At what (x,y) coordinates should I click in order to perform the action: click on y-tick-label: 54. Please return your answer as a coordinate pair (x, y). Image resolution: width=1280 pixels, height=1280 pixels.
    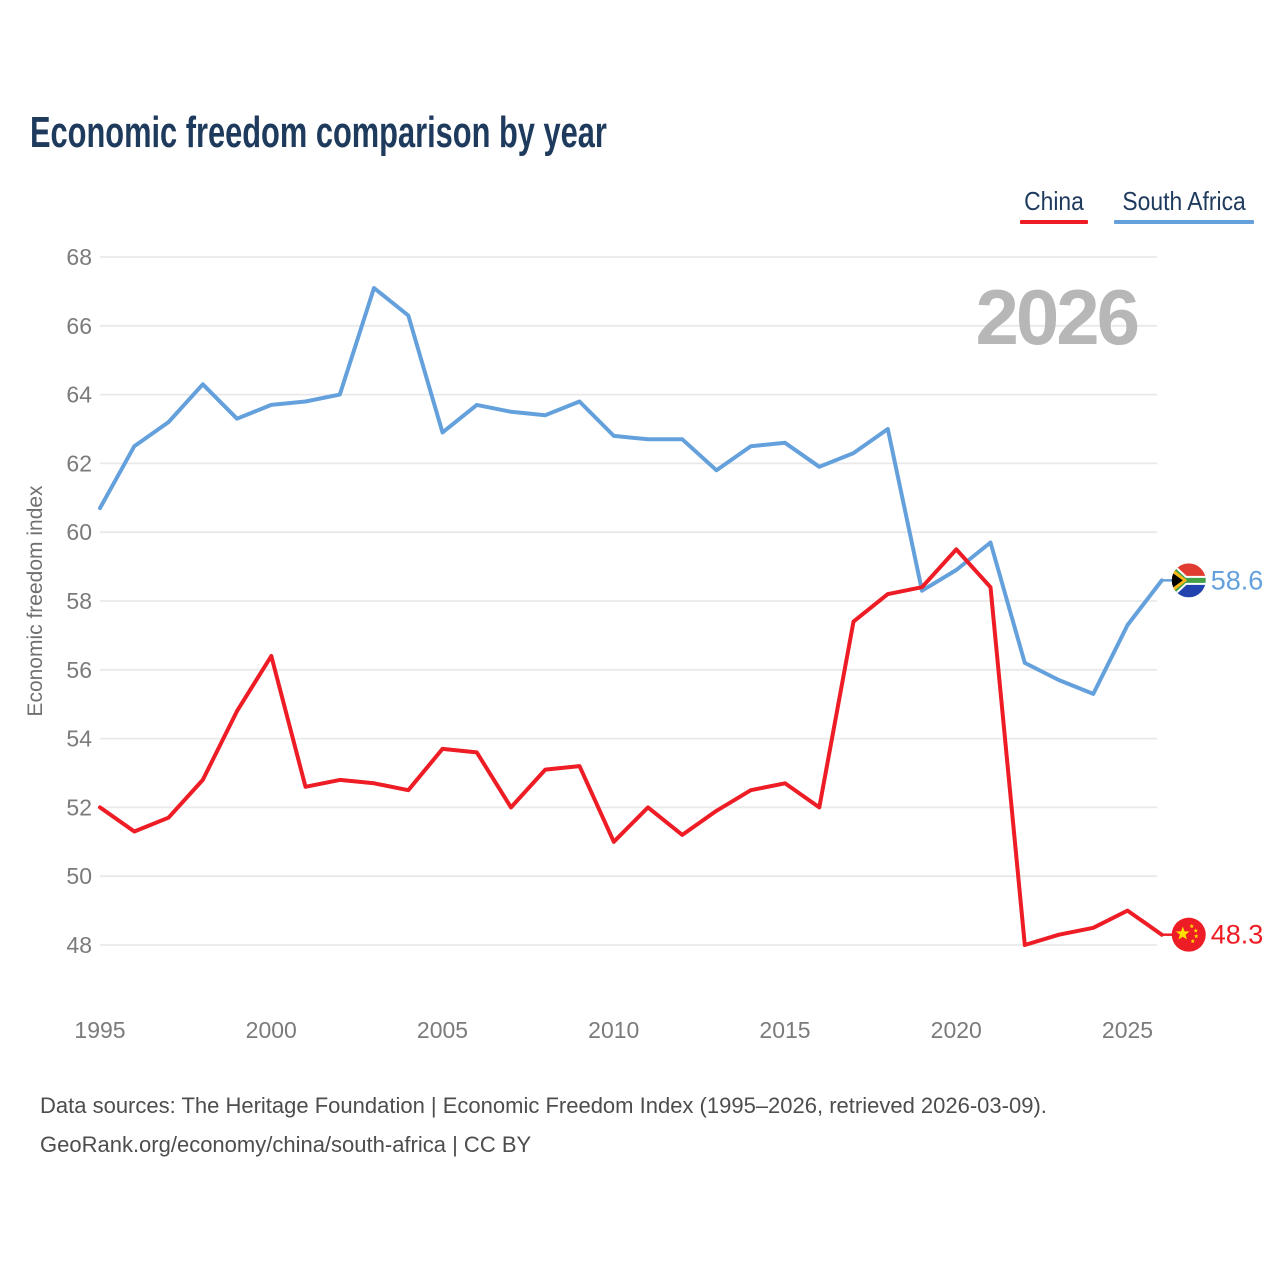
    Looking at the image, I should click on (79, 739).